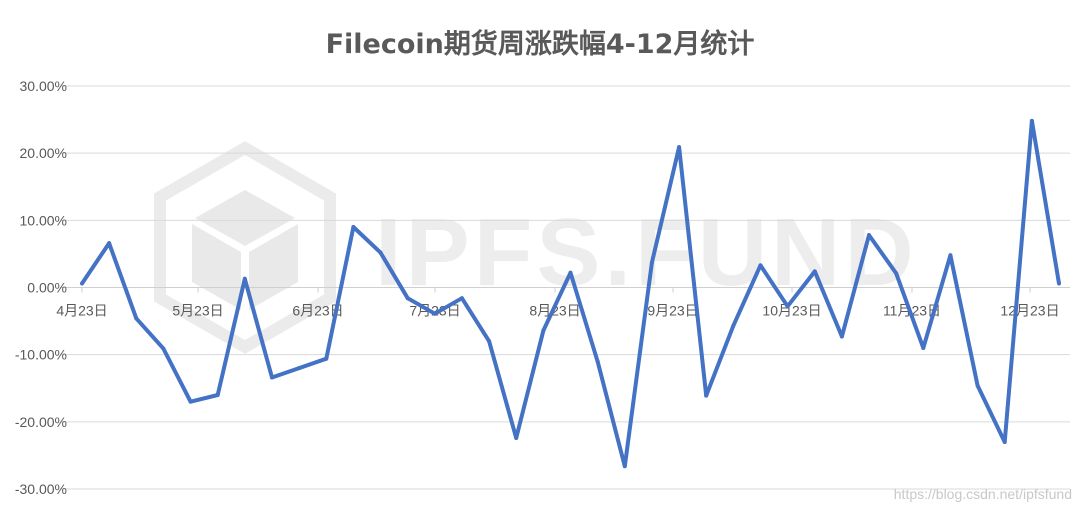 The width and height of the screenshot is (1080, 508). I want to click on x-tick-label: 4月23日, so click(81, 311).